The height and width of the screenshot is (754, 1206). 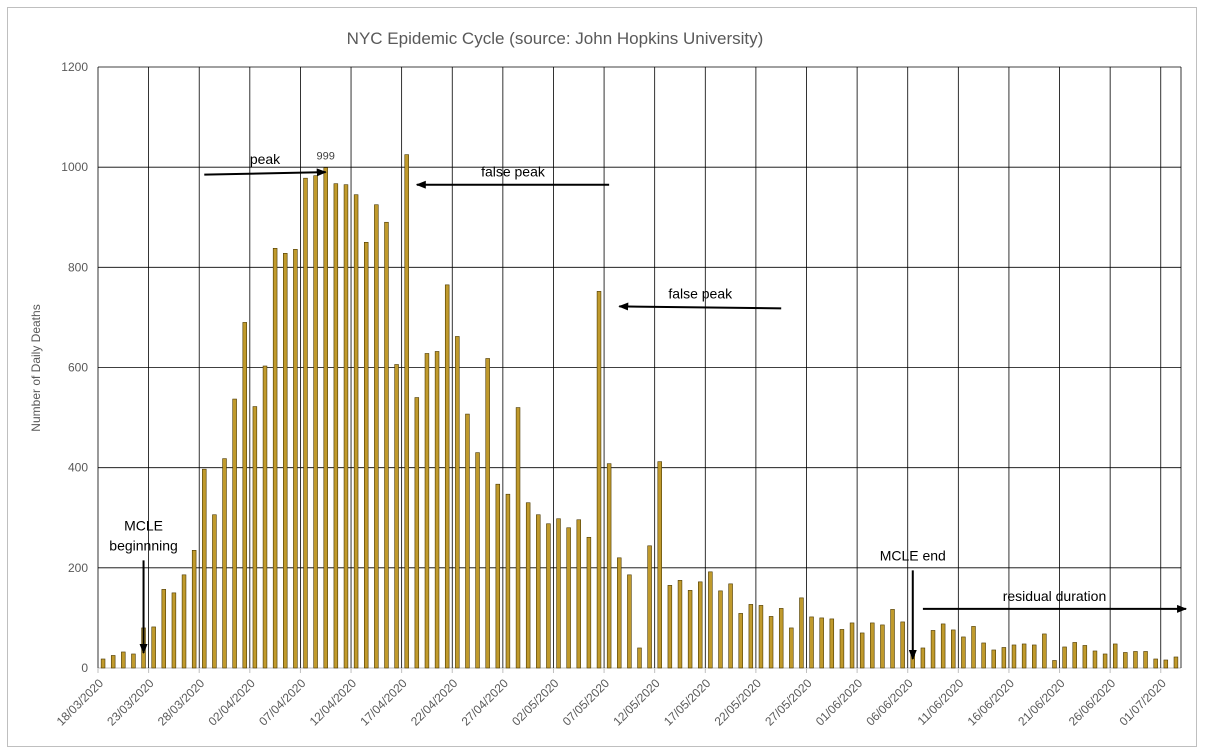 What do you see at coordinates (78, 468) in the screenshot?
I see `y-tick-label: 400` at bounding box center [78, 468].